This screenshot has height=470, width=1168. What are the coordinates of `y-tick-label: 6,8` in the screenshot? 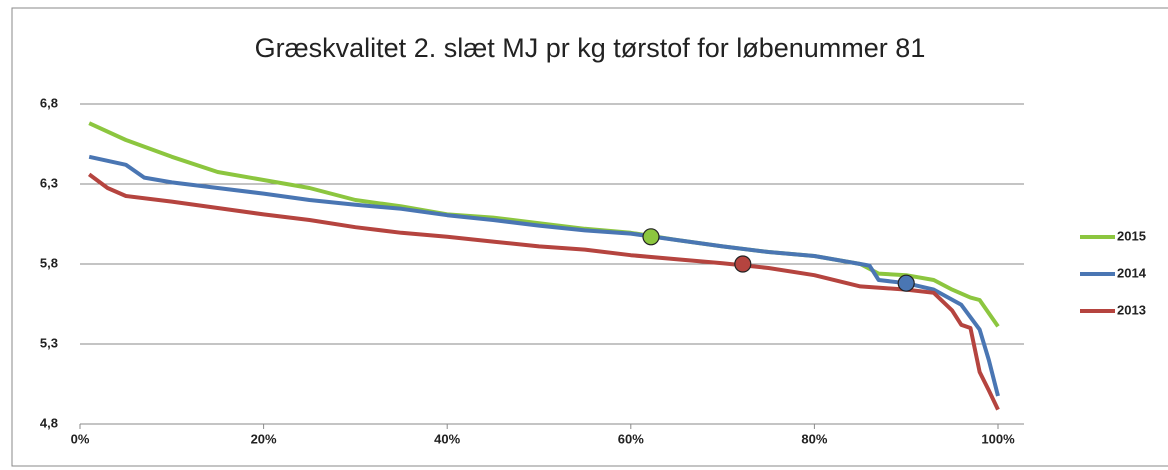 It's located at (49, 102).